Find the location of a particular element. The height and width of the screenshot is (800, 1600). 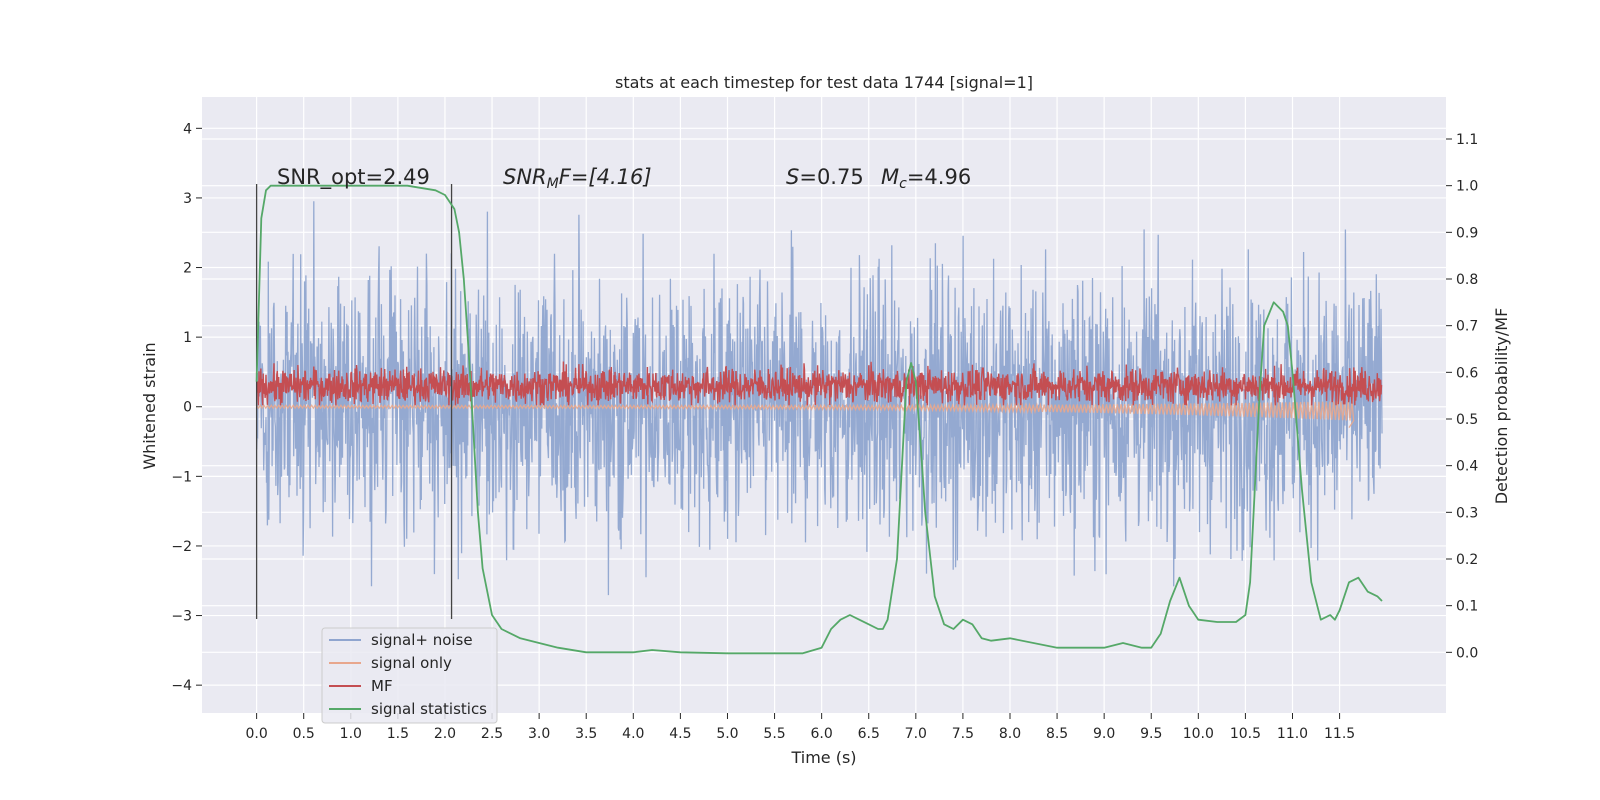

x-tick-label: 4.5 is located at coordinates (680, 734).